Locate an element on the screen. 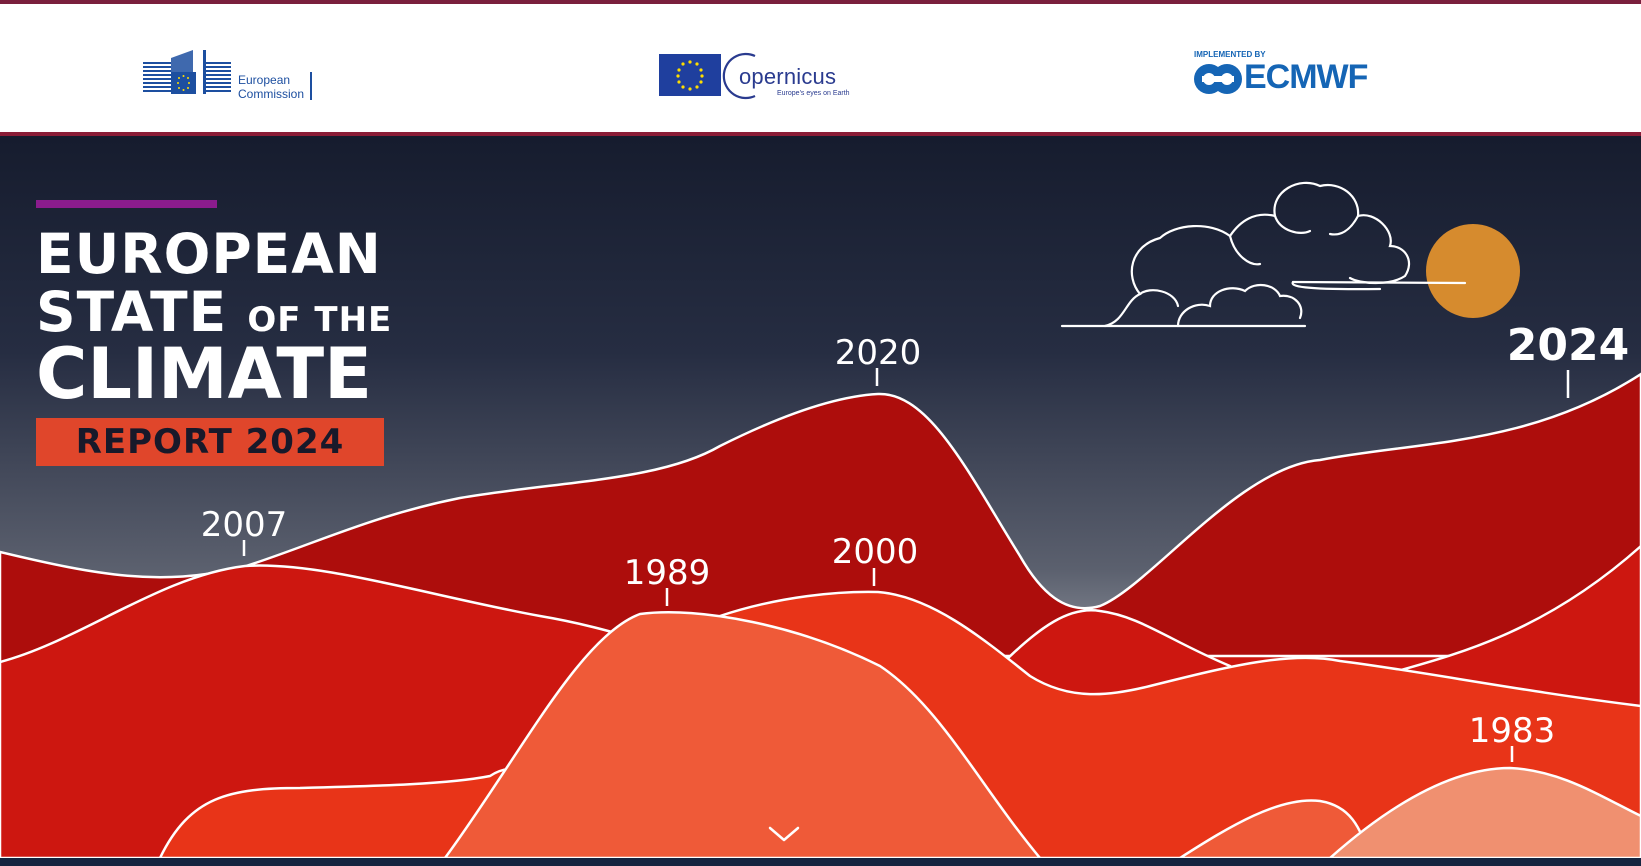 This screenshot has height=866, width=1641. logo-bar is located at coordinates (820, 68).